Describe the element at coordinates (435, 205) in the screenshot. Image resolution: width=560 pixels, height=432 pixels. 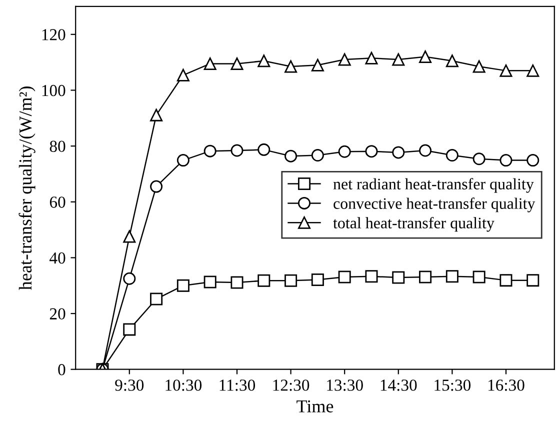
I see `legend-label: convective heat-transfer quality` at that location.